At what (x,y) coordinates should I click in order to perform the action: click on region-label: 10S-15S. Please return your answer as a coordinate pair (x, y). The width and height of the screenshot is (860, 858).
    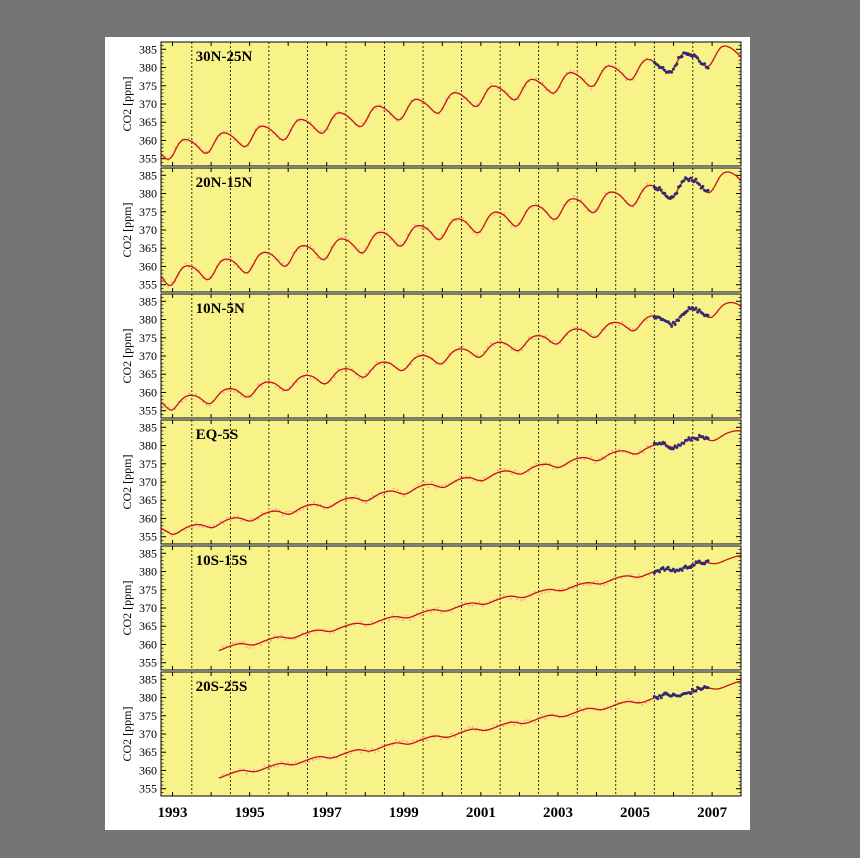
    Looking at the image, I should click on (222, 561).